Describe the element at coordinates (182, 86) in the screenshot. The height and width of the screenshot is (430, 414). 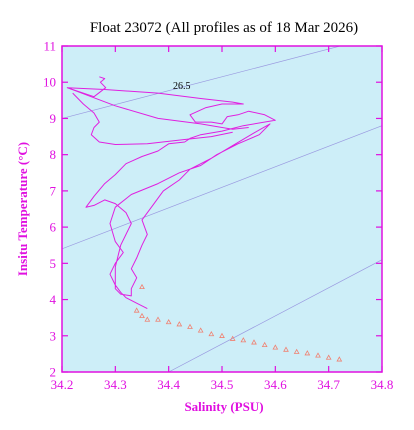
I see `isopycnal-label: 26.5` at that location.